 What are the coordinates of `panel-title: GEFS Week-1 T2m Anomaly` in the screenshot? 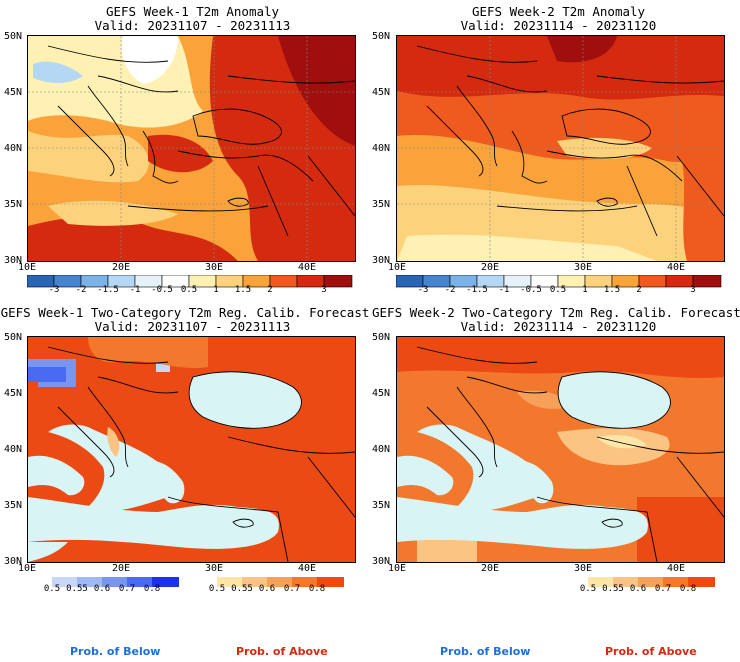 It's located at (192, 11).